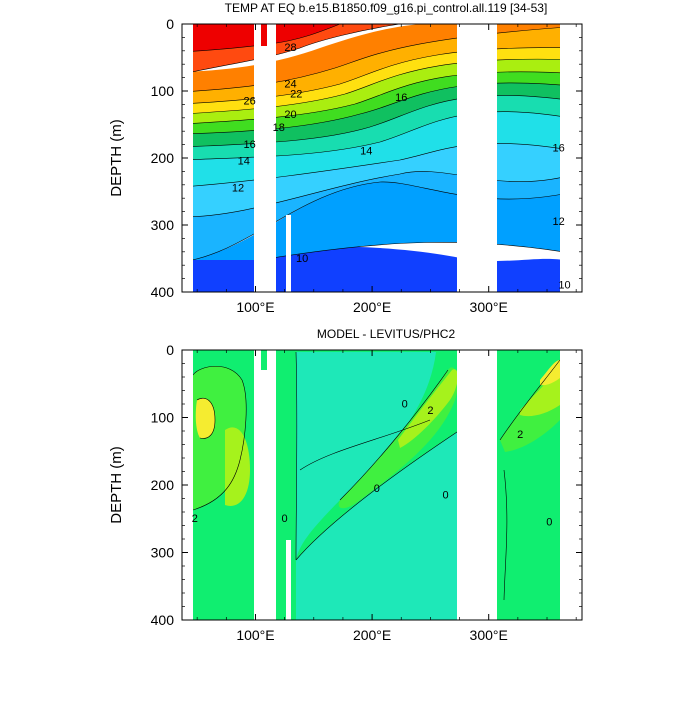 The width and height of the screenshot is (700, 705). I want to click on contour-label: 28, so click(290, 48).